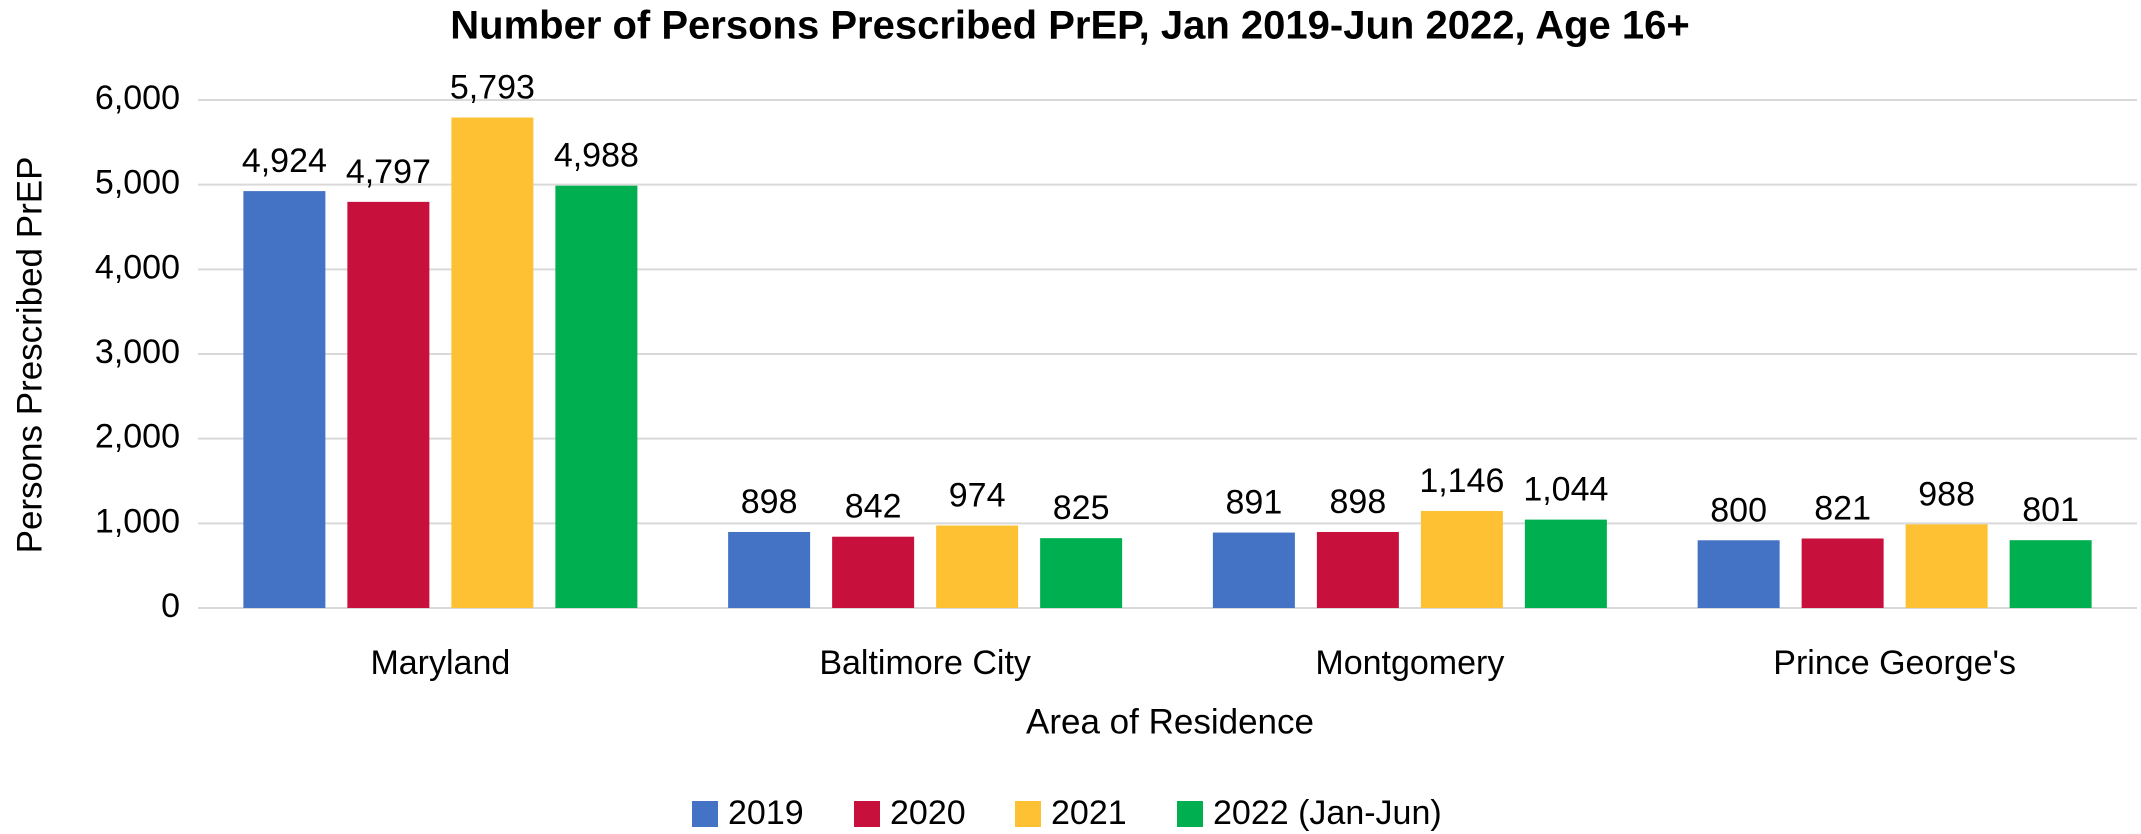 The width and height of the screenshot is (2141, 834). What do you see at coordinates (1089, 813) in the screenshot?
I see `legend-label: 2021` at bounding box center [1089, 813].